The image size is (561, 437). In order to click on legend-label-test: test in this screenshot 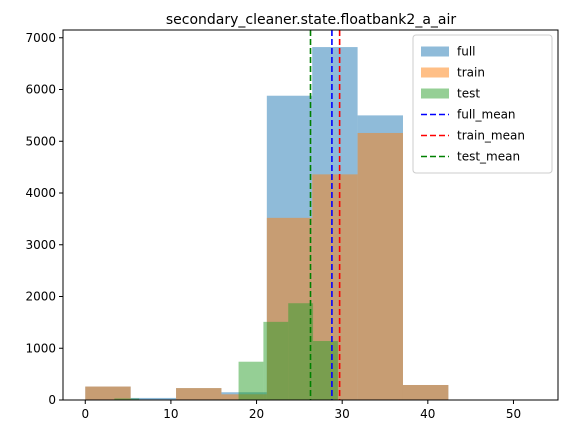, I will do `click(468, 94)`.